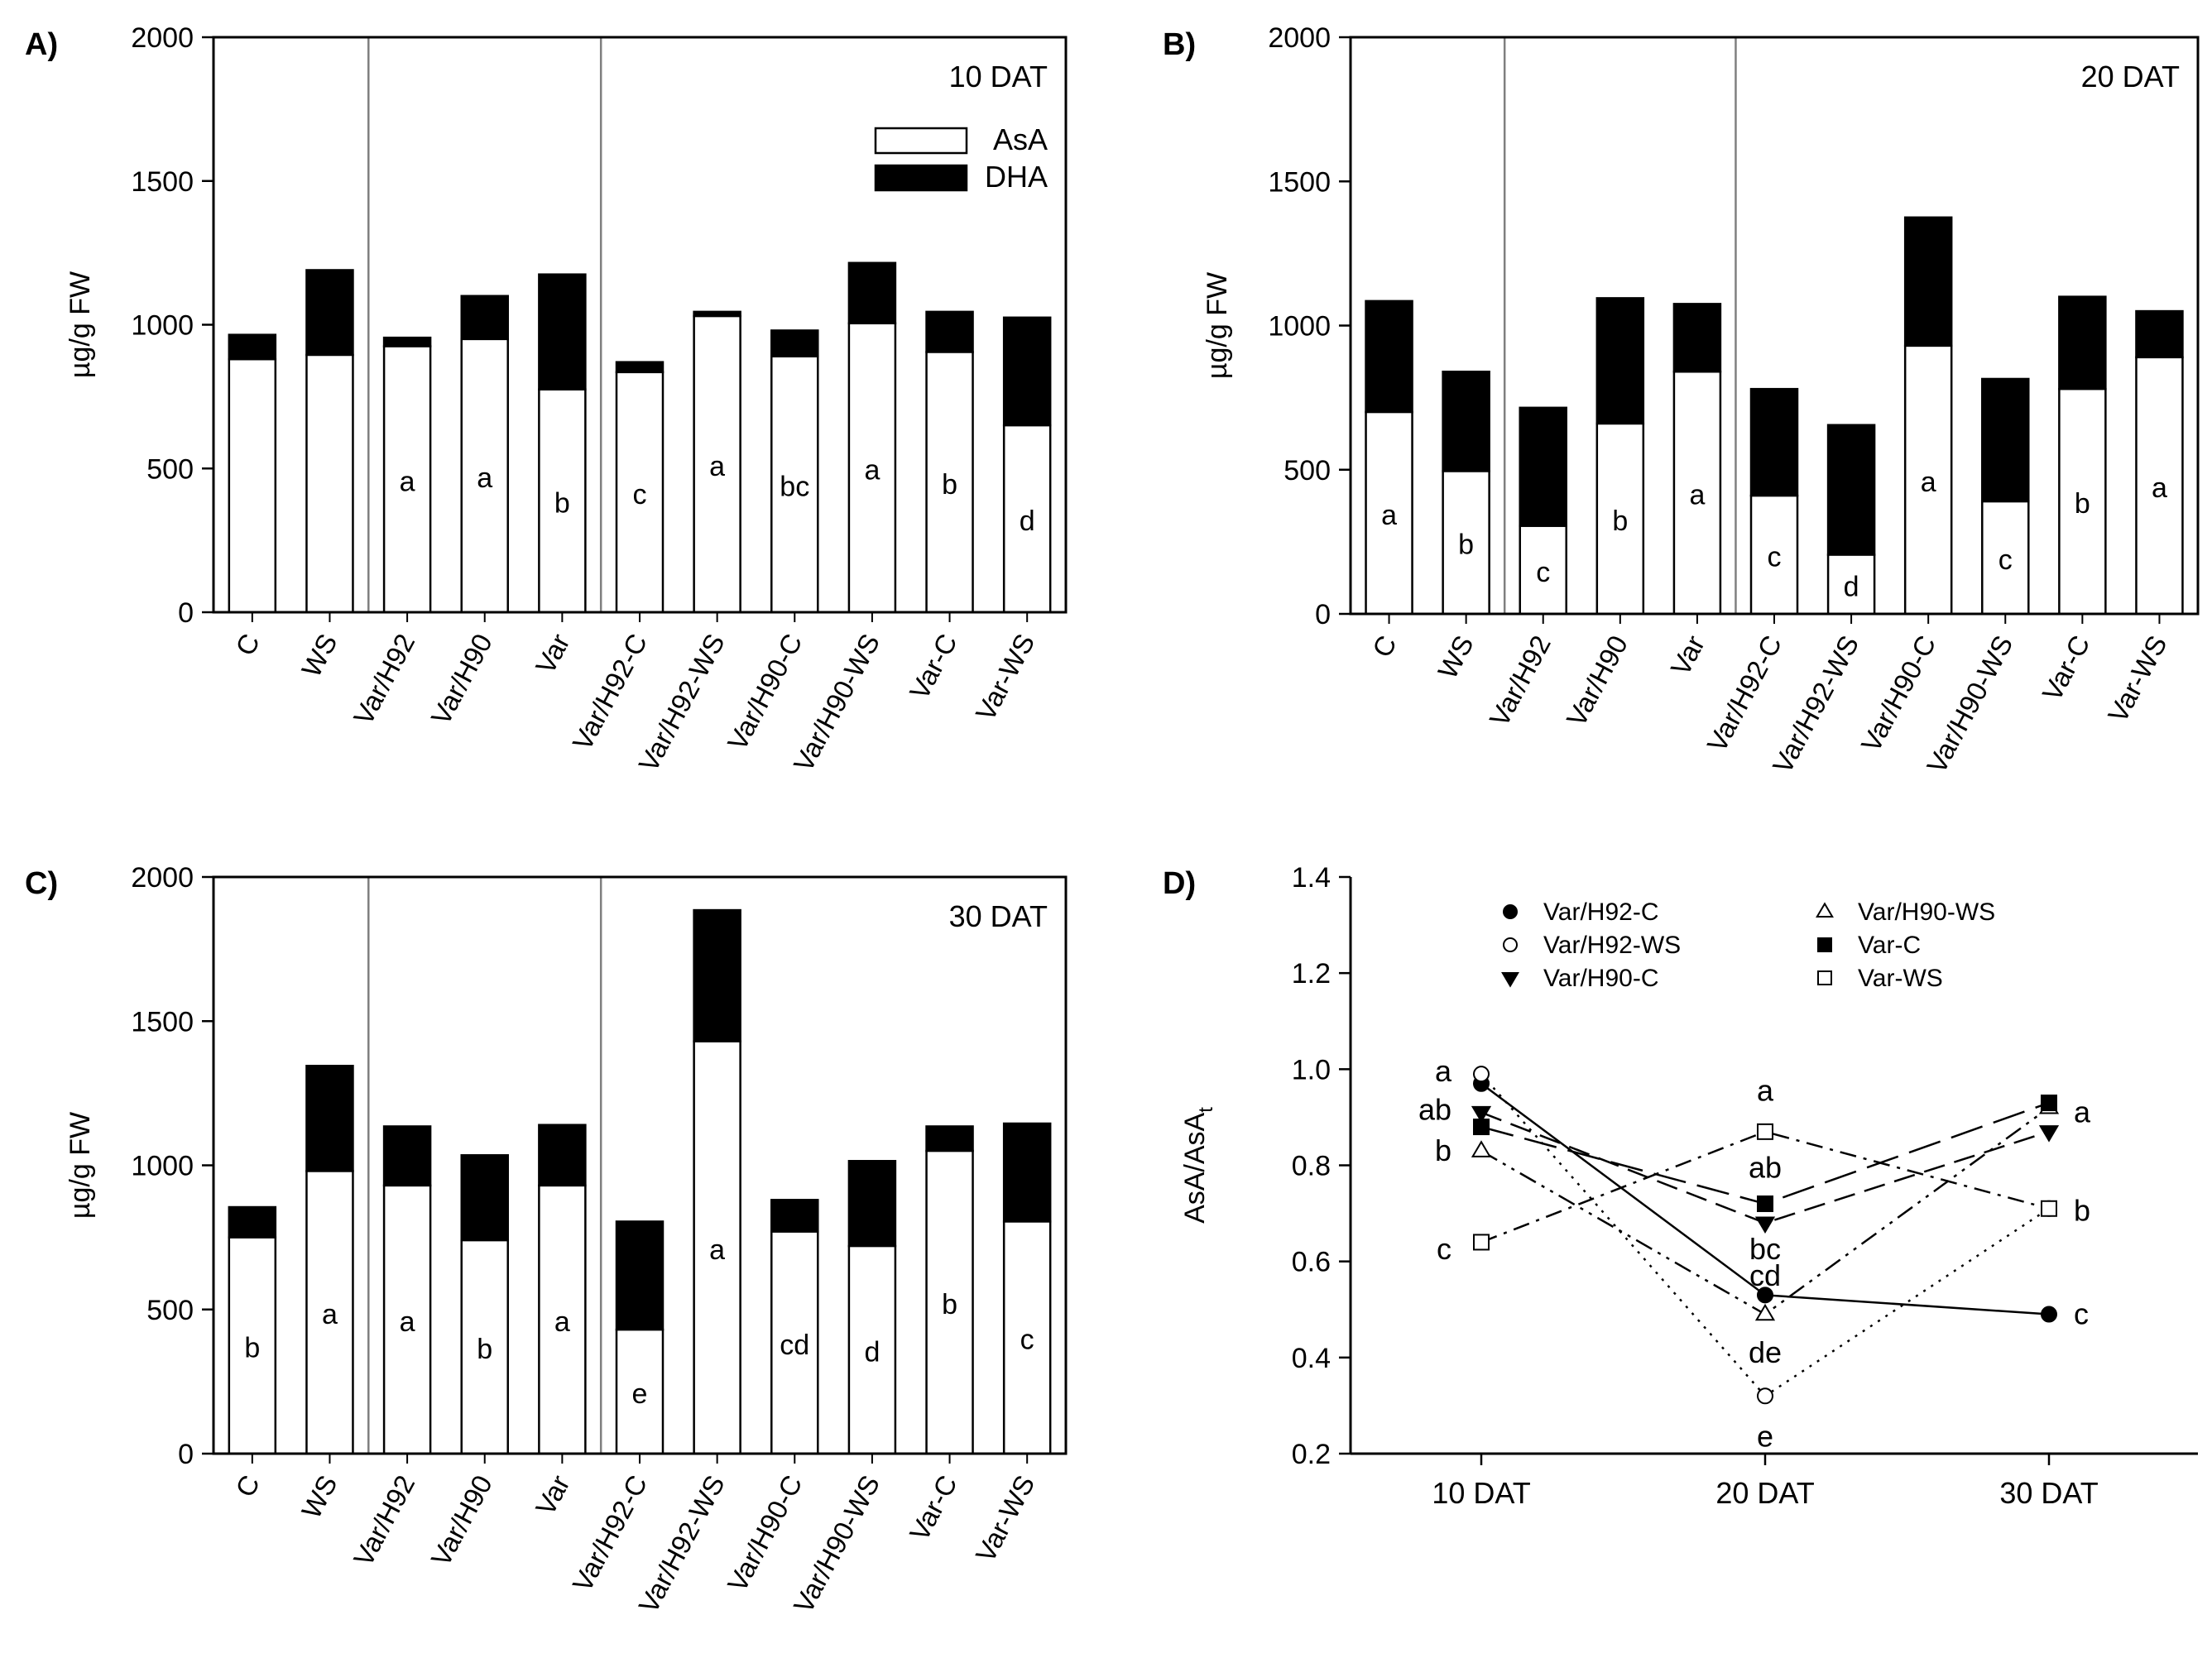 The width and height of the screenshot is (2212, 1658). I want to click on legend-label: Var-C, so click(1889, 945).